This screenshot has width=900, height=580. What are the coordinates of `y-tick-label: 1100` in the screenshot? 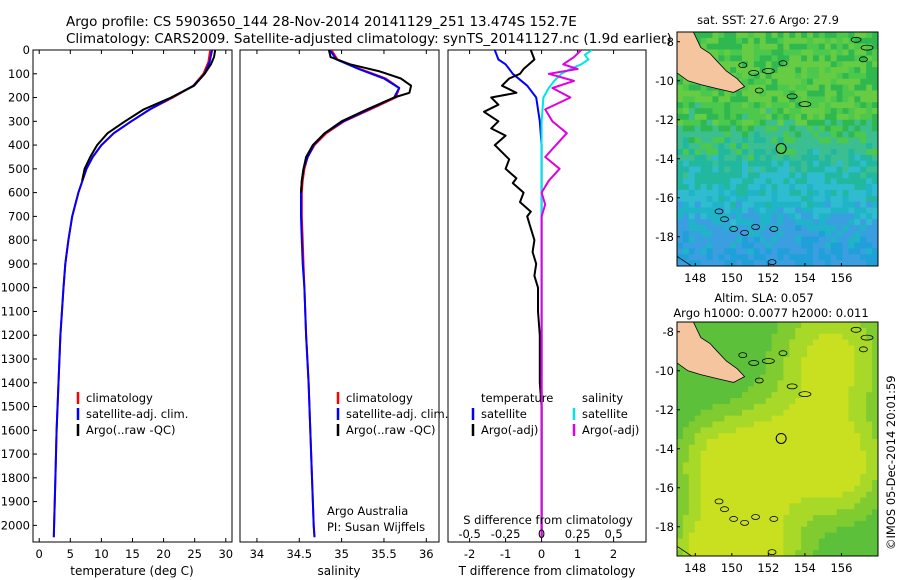 It's located at (15, 311).